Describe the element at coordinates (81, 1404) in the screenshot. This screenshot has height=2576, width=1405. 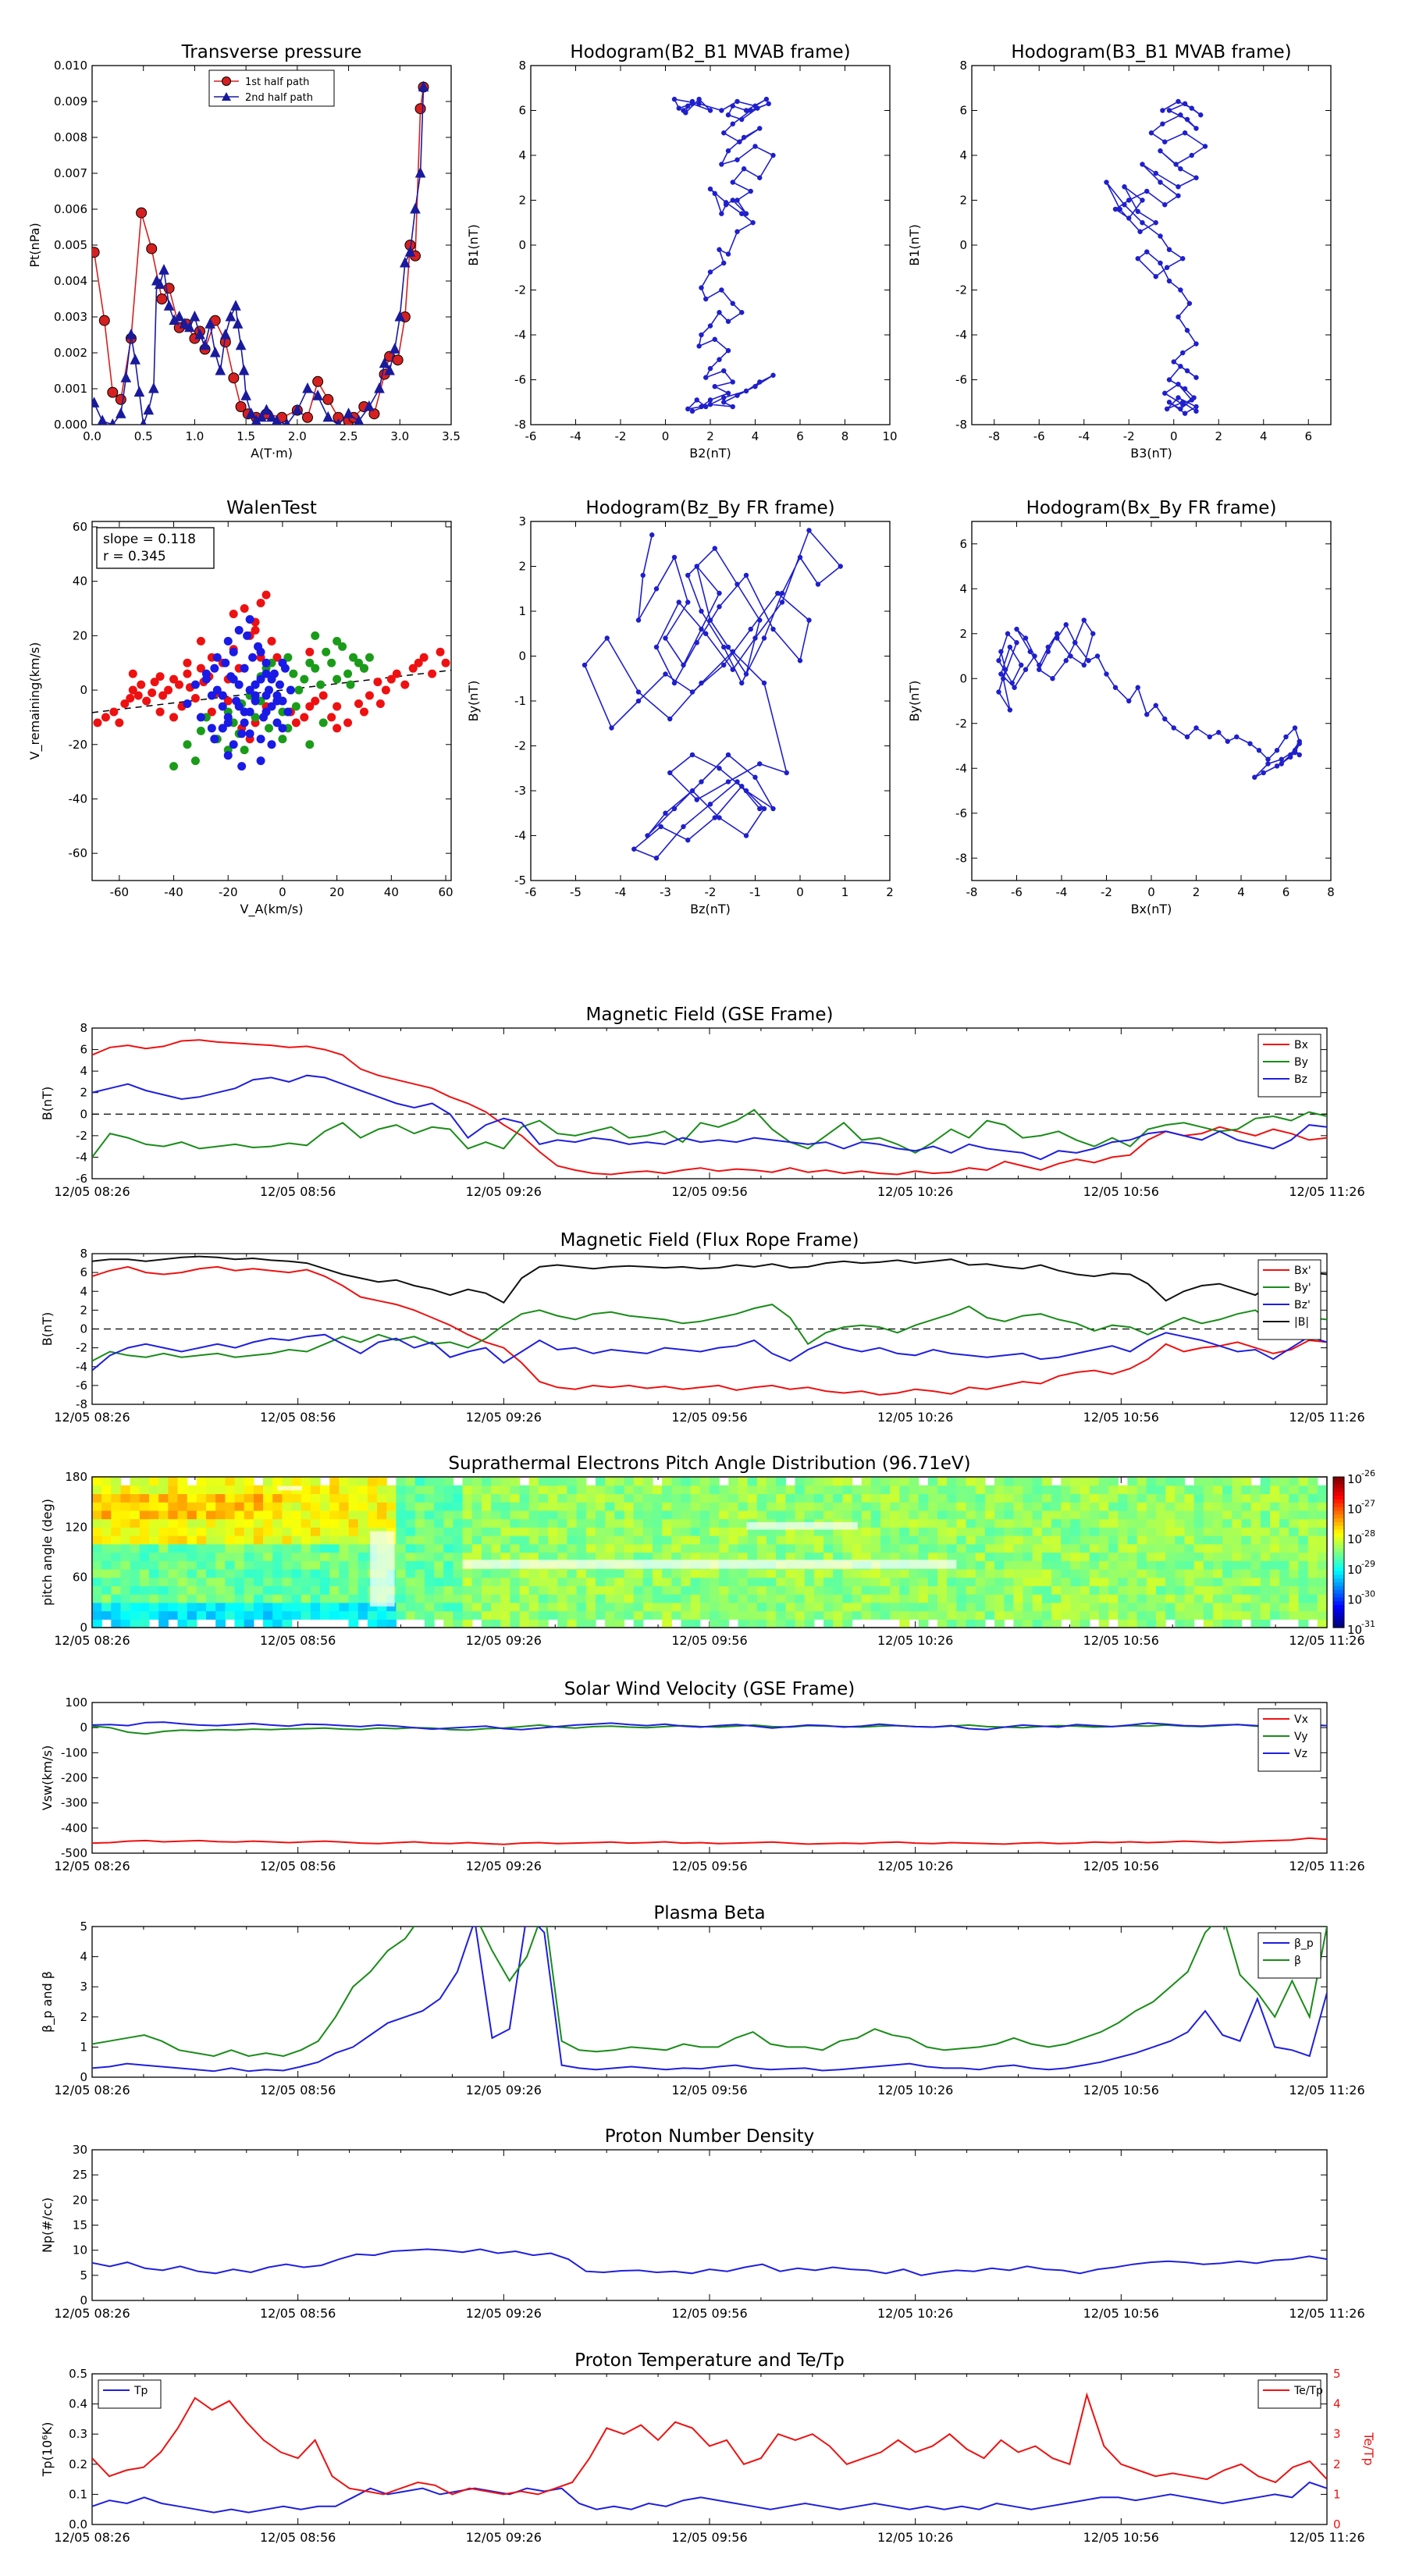
I see `bfr-ytick-label: -8` at that location.